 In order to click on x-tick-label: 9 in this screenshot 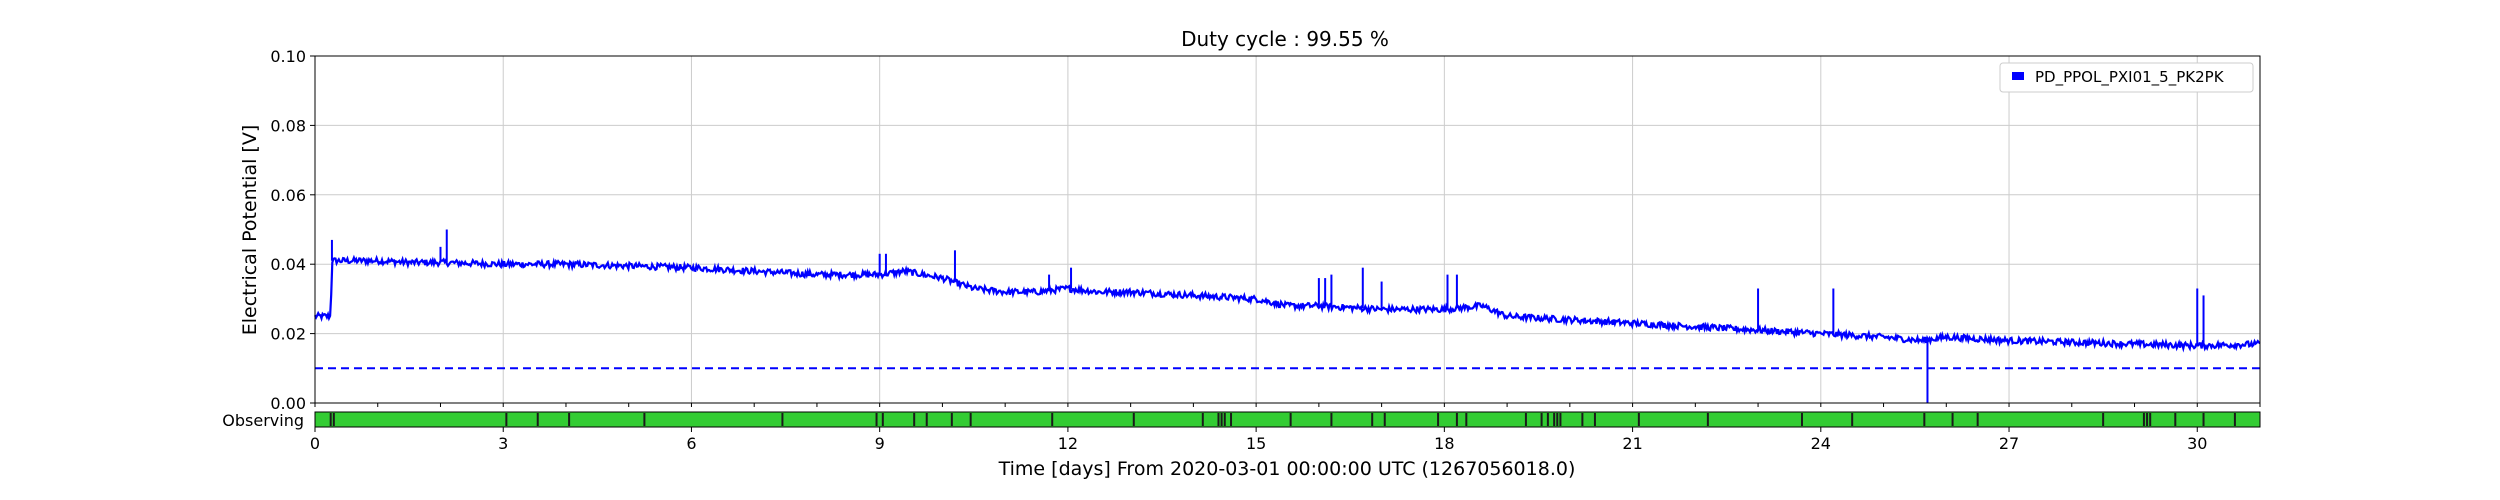, I will do `click(880, 443)`.